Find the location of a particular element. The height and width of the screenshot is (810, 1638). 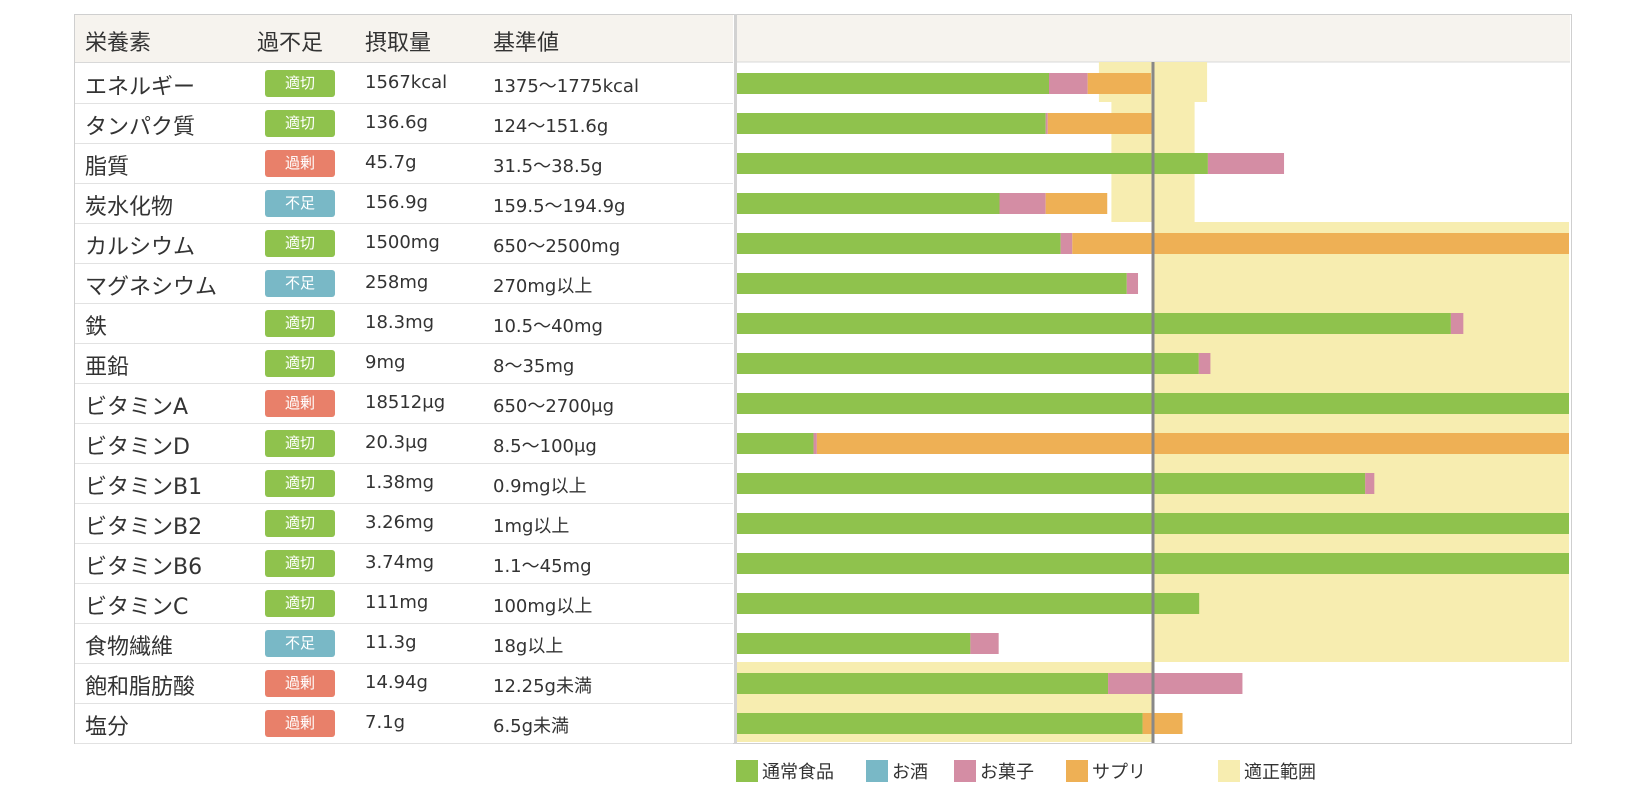

header-intake: 摂取量 is located at coordinates (398, 43).